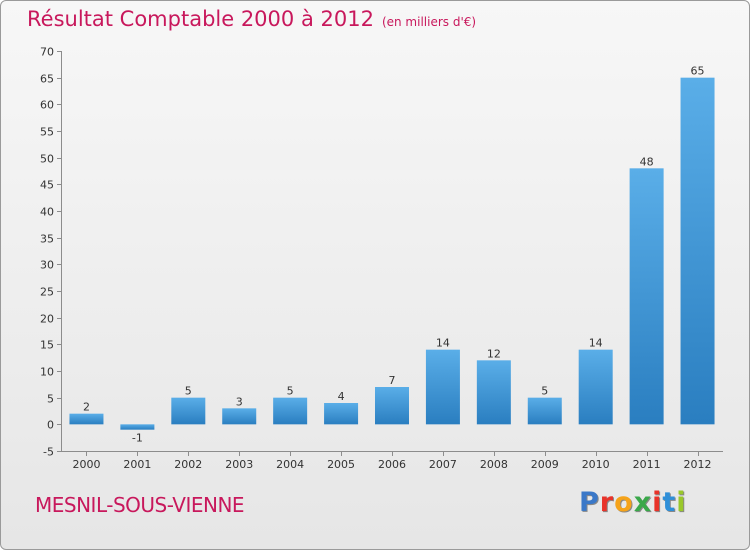  What do you see at coordinates (624, 502) in the screenshot?
I see `logo-letter: o` at bounding box center [624, 502].